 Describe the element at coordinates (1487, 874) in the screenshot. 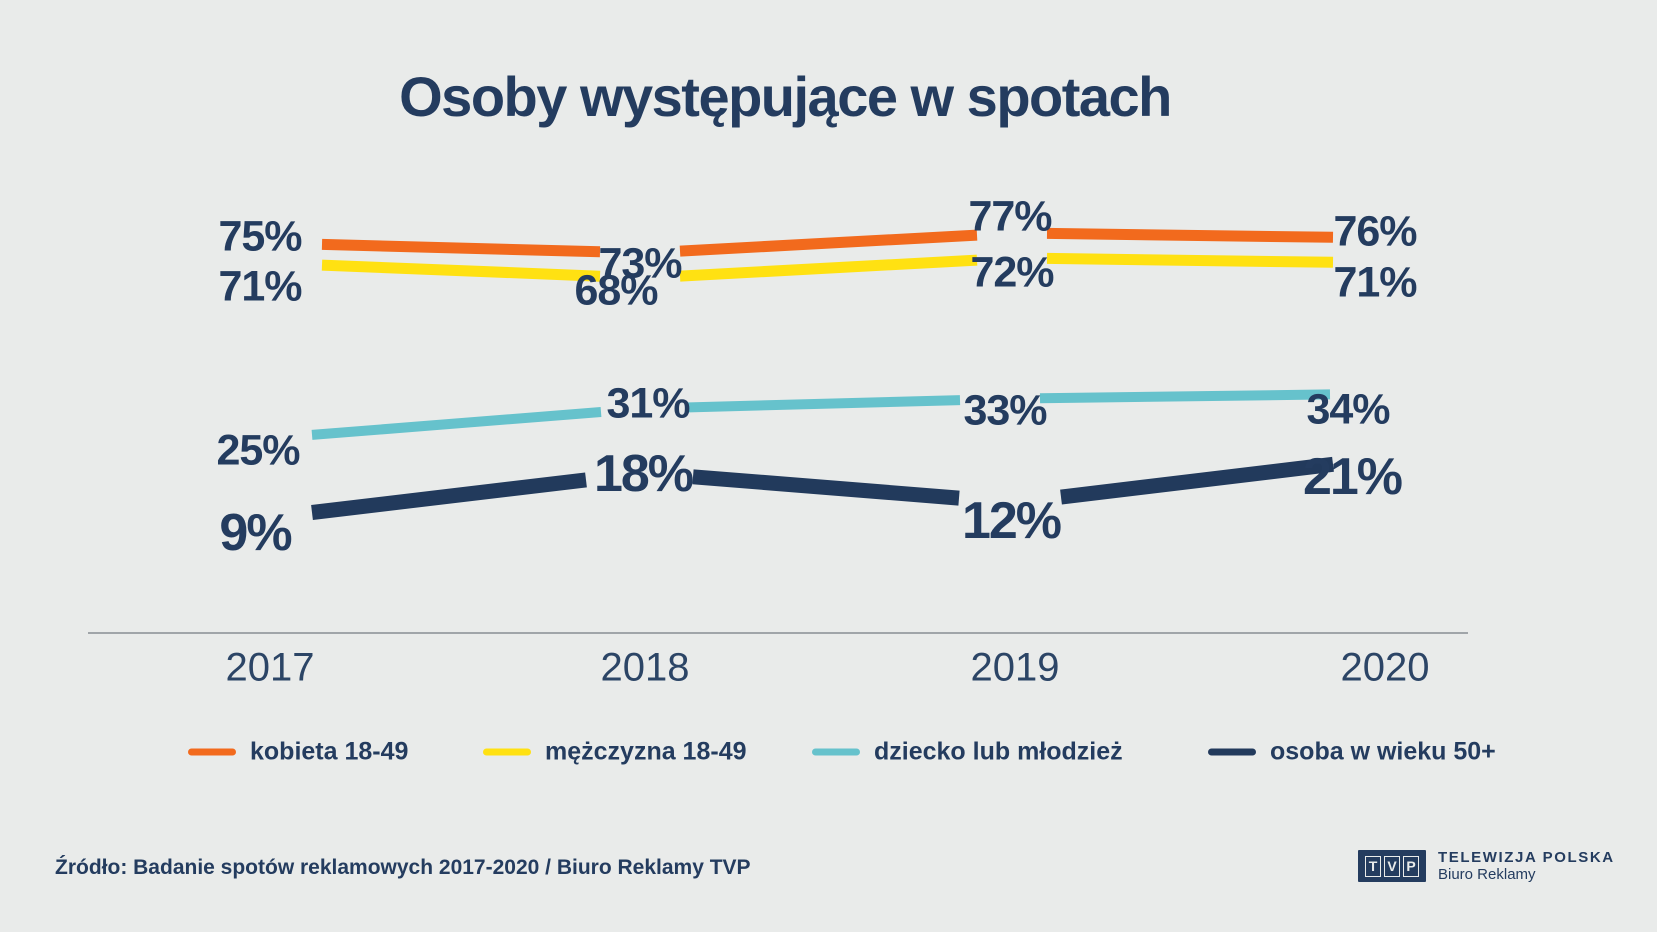

I see `brand-department: Biuro Reklamy` at that location.